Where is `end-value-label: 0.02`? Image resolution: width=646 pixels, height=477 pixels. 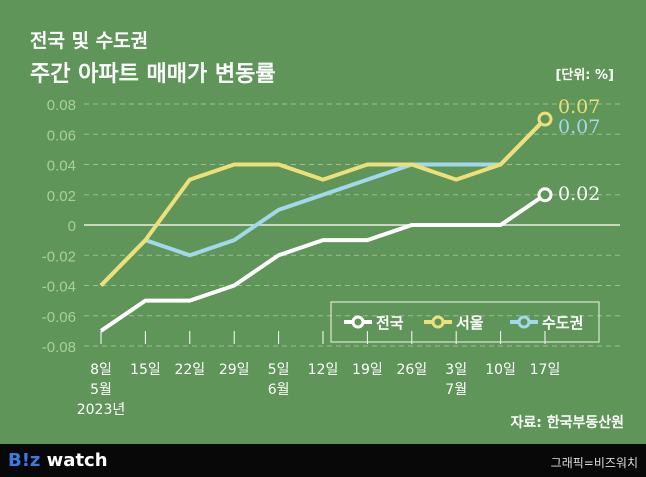
end-value-label: 0.02 is located at coordinates (579, 194).